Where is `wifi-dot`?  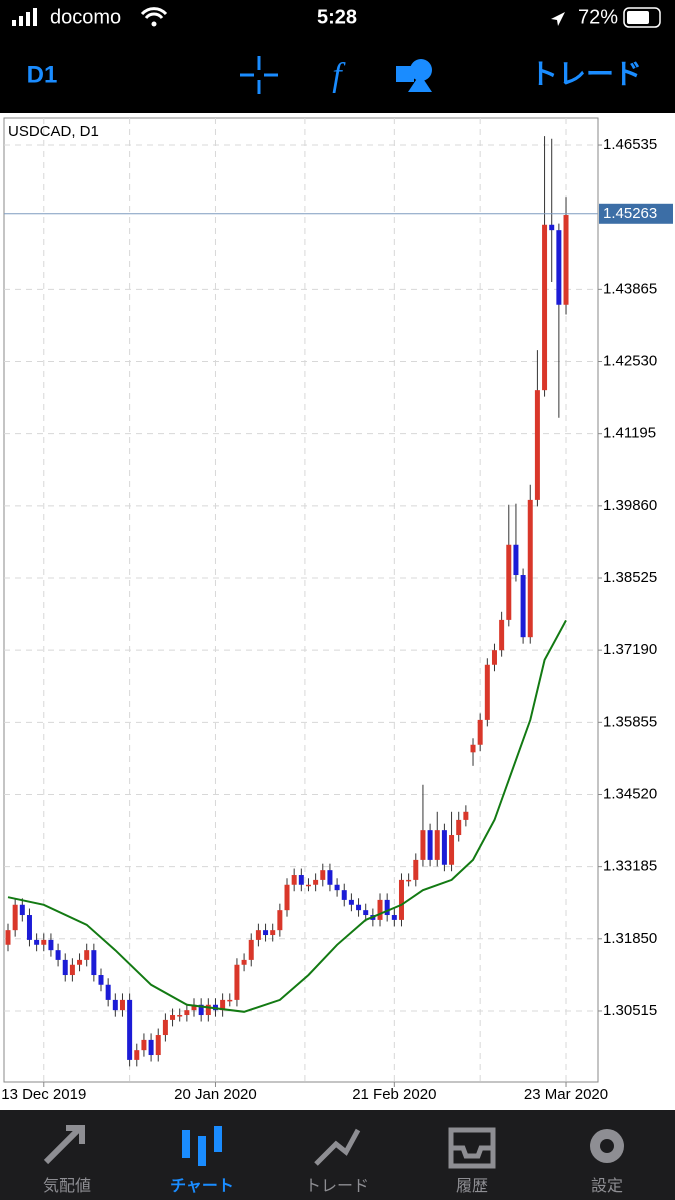
wifi-dot is located at coordinates (154, 24).